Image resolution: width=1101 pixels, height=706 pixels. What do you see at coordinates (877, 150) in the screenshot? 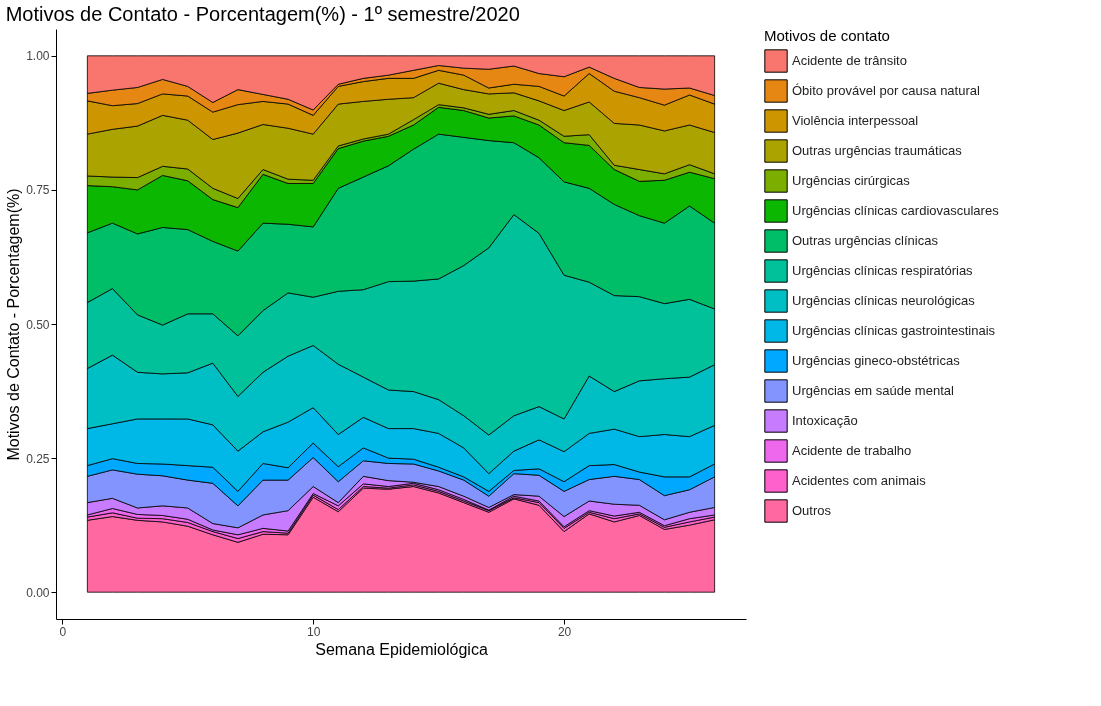
I see `legend-label: Outras urgências traumáticas` at bounding box center [877, 150].